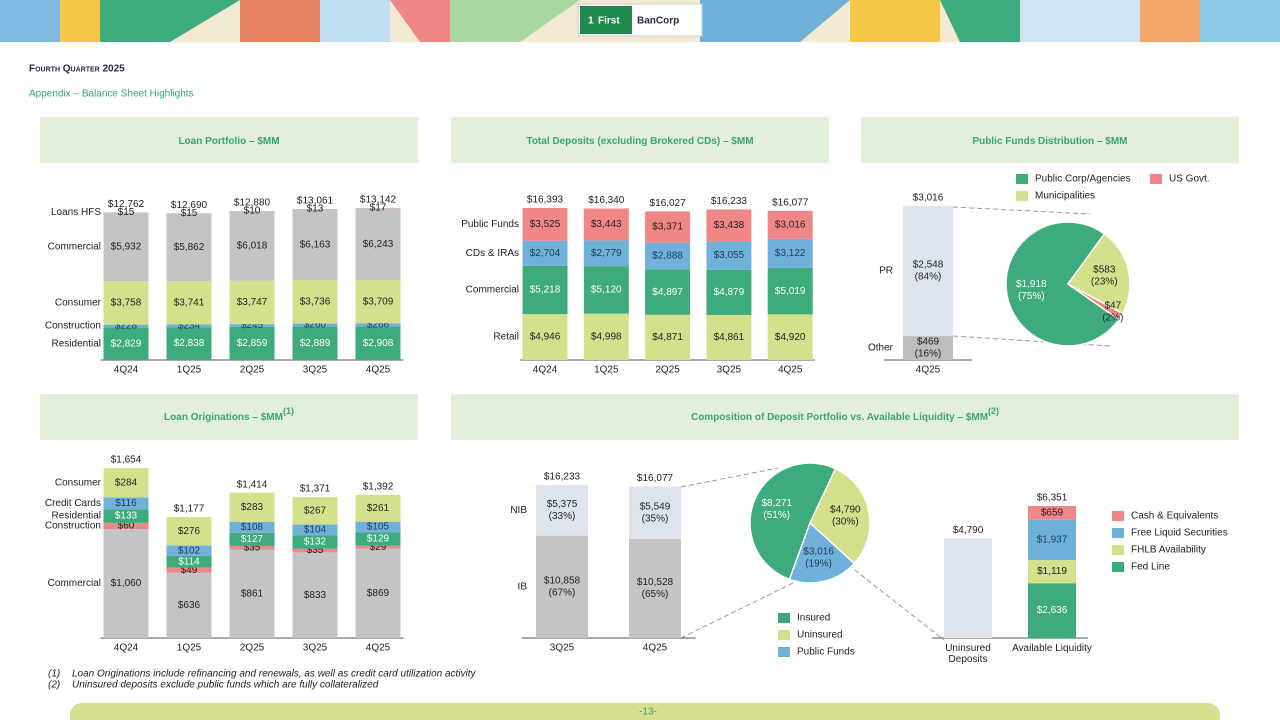 Image resolution: width=1280 pixels, height=720 pixels. I want to click on total-label: $12,762, so click(126, 204).